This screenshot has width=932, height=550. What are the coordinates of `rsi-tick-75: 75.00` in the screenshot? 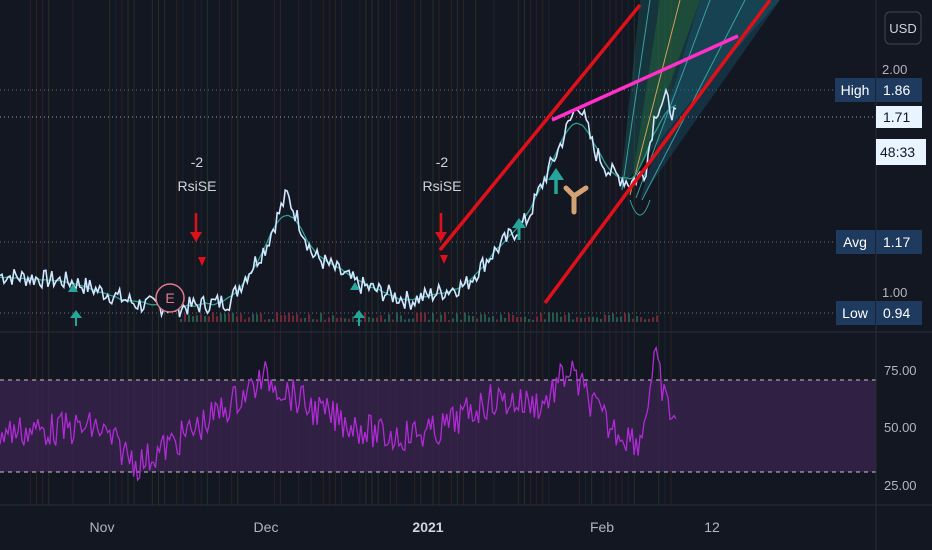 It's located at (900, 370).